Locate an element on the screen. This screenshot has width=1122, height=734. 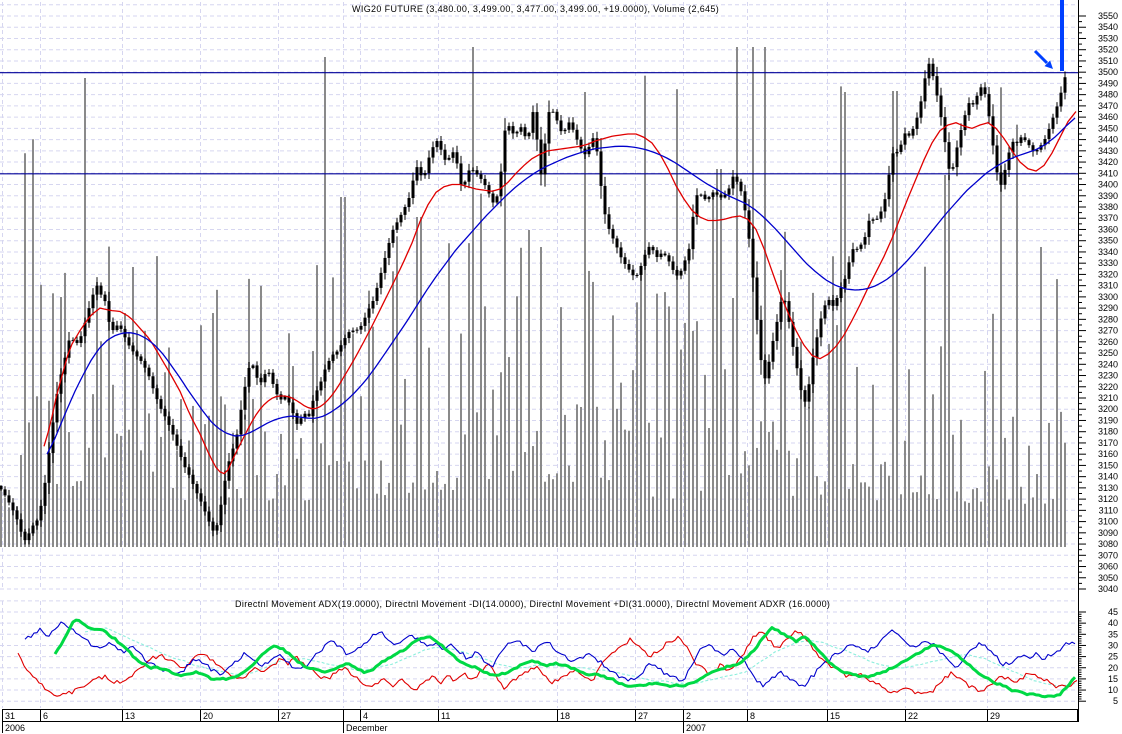
price-tick-label: 3330 is located at coordinates (1108, 263).